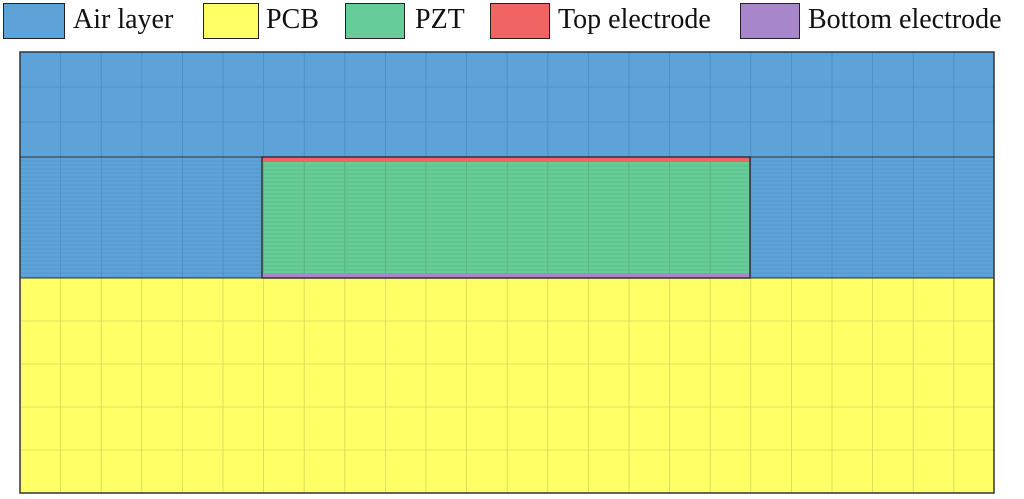 This screenshot has height=499, width=1024. Describe the element at coordinates (375, 21) in the screenshot. I see `legend-swatch-pzt` at that location.